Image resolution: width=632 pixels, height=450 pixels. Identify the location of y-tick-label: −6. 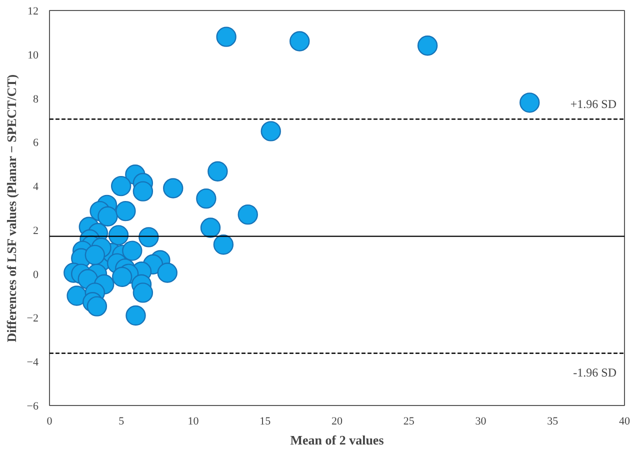
(32, 406).